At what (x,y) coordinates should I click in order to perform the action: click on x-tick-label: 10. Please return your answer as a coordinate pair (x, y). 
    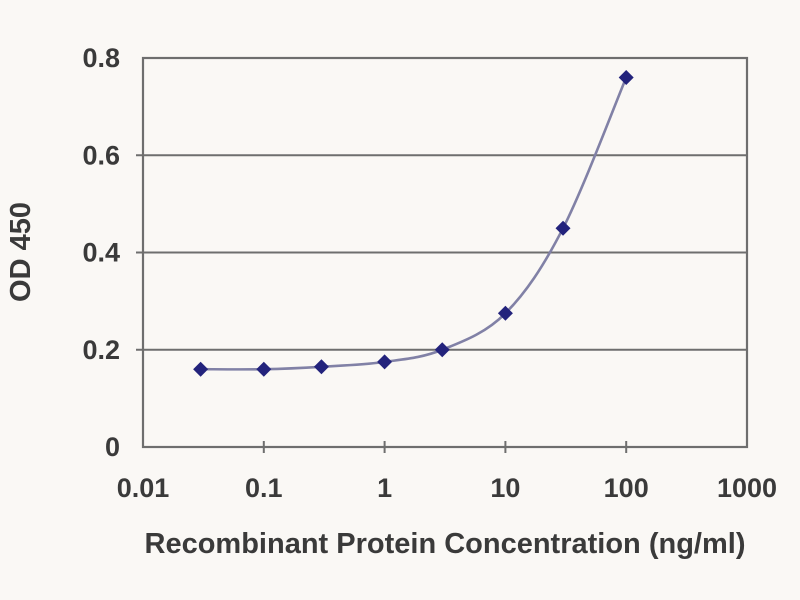
    Looking at the image, I should click on (505, 488).